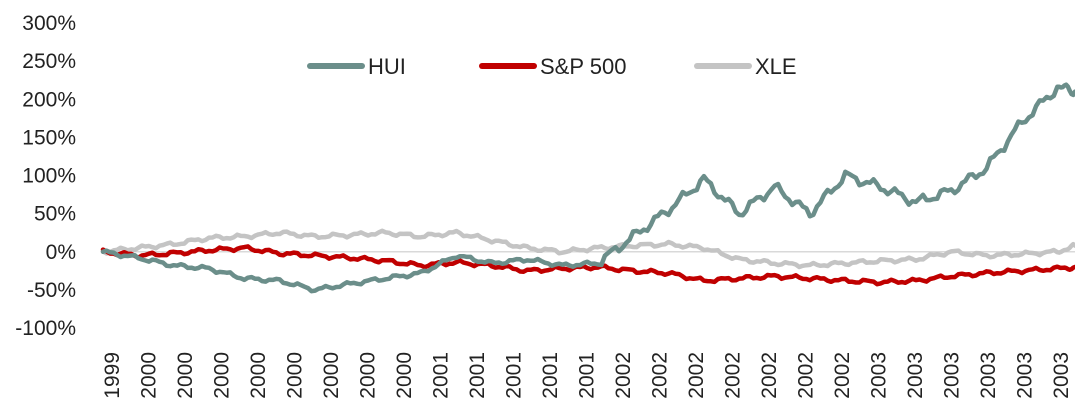 The width and height of the screenshot is (1075, 403). I want to click on series-line-xle, so click(587, 249).